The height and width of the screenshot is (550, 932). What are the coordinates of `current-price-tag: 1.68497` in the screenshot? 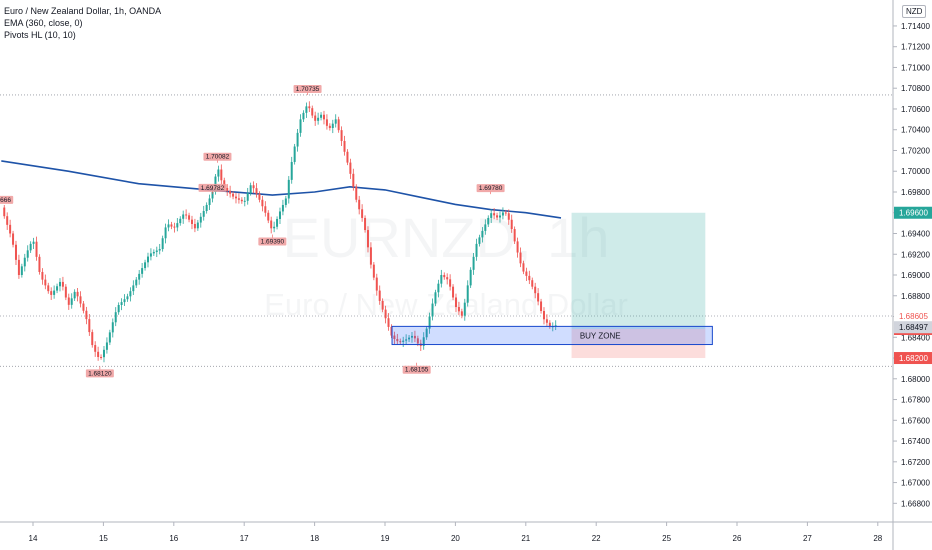 It's located at (913, 327).